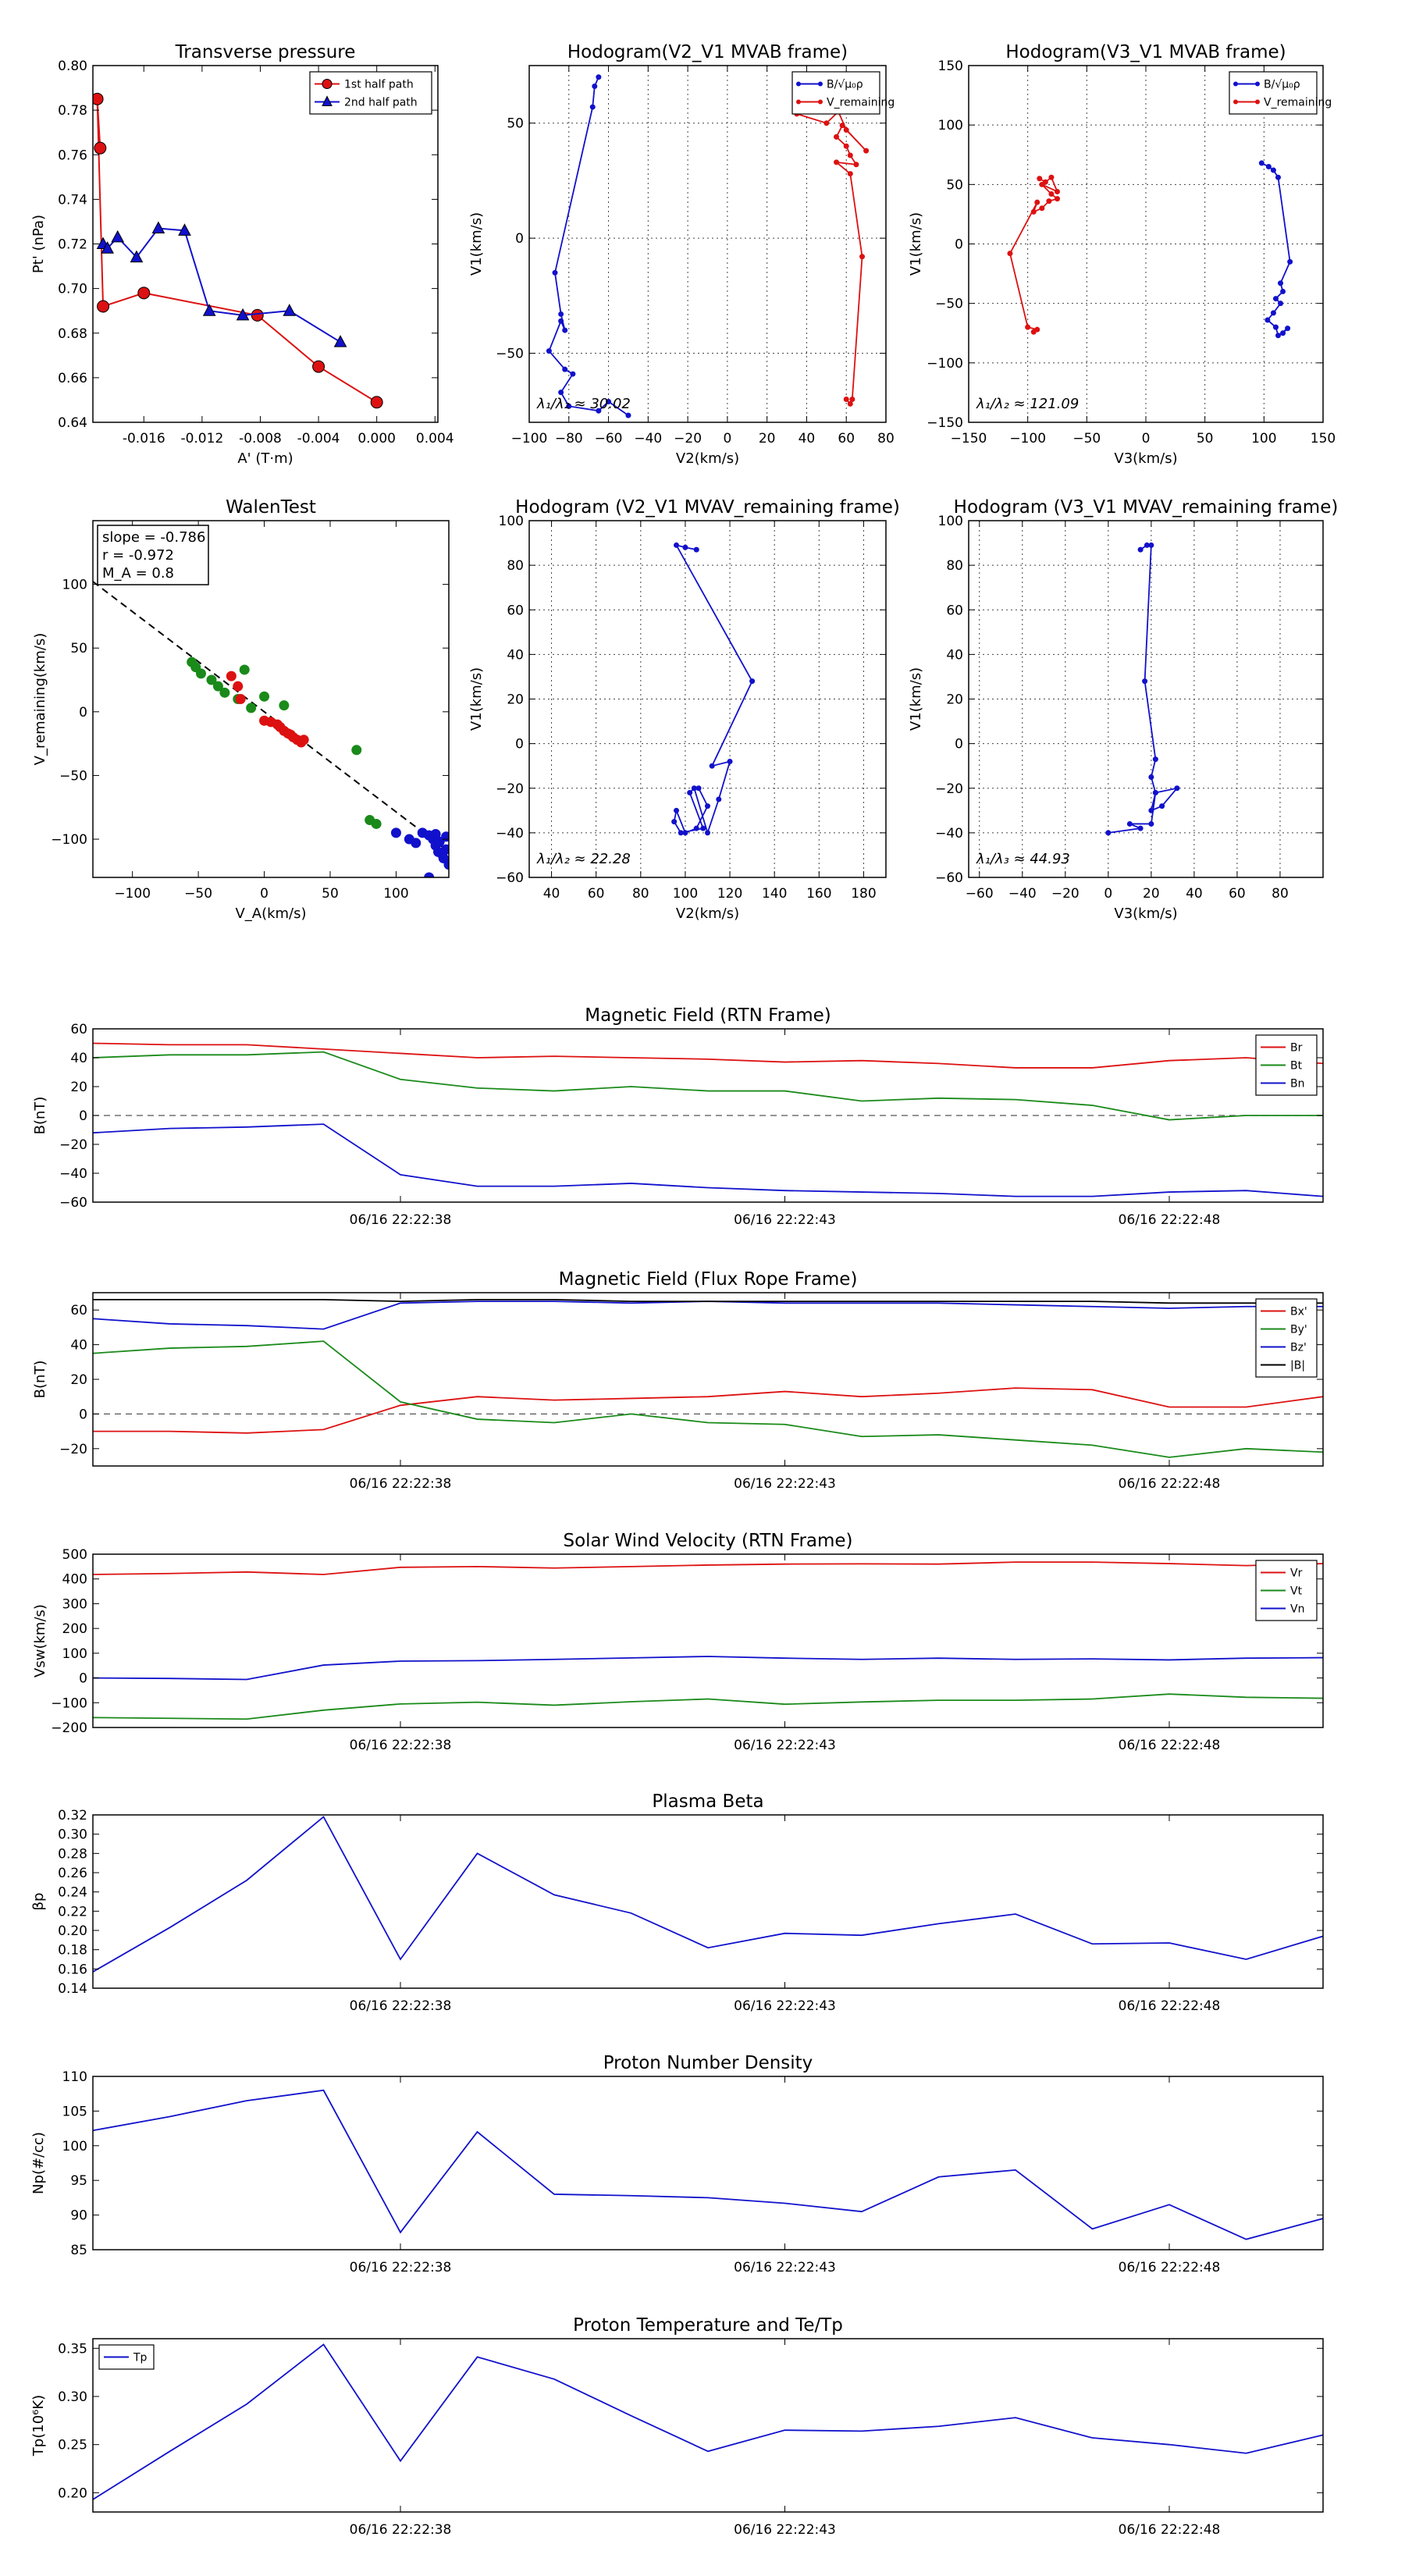  I want to click on series-green, so click(285, 742).